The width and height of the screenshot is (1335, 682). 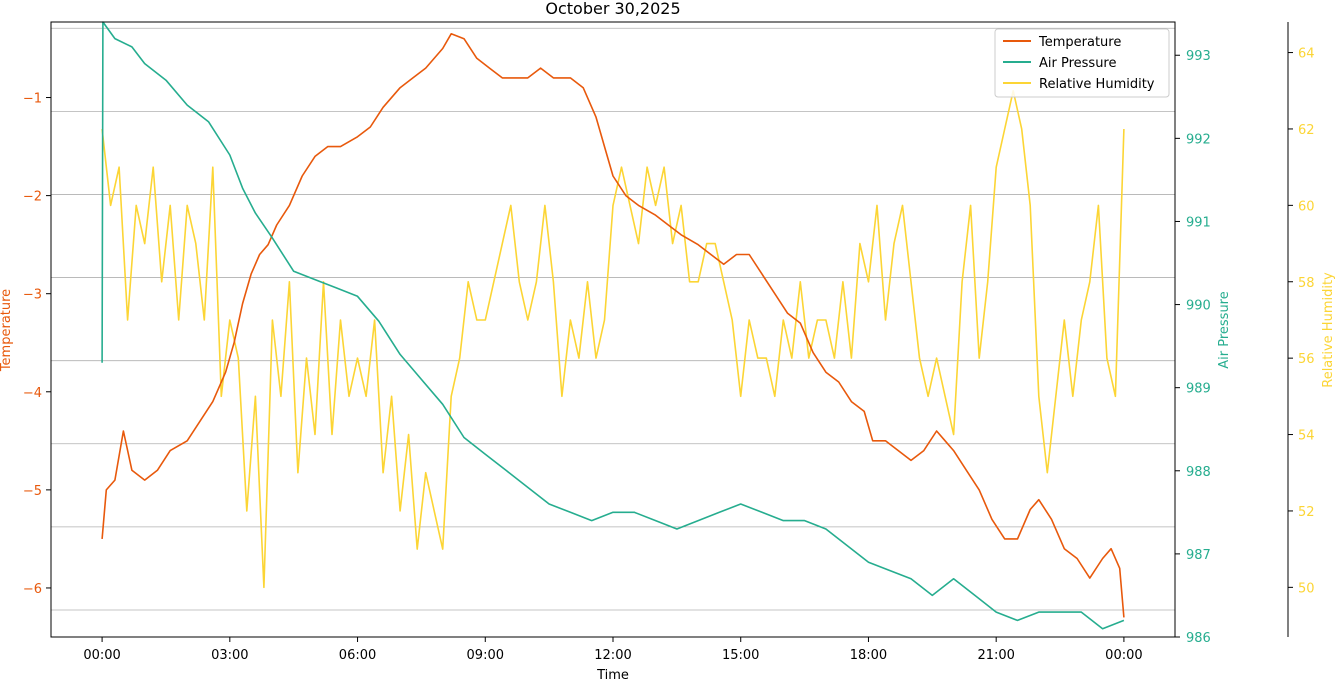 What do you see at coordinates (485, 655) in the screenshot?
I see `x-tick-label: 09:00` at bounding box center [485, 655].